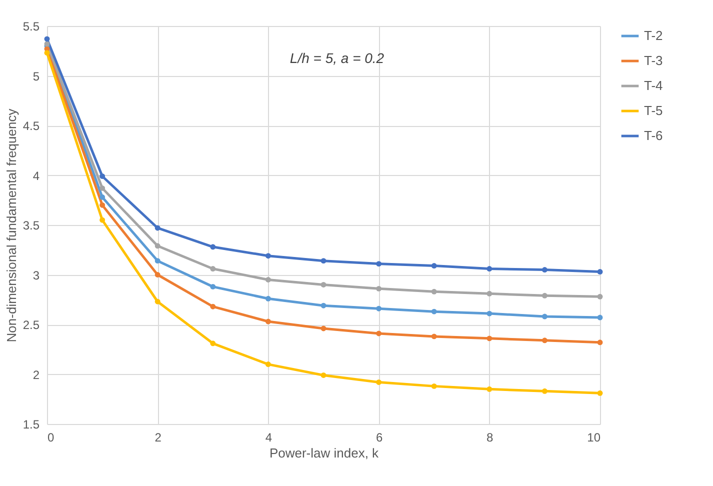  Describe the element at coordinates (31, 225) in the screenshot. I see `y-tick-label: 3.5` at that location.